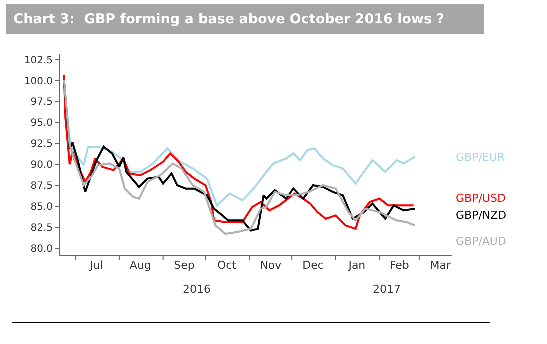 Image resolution: width=547 pixels, height=344 pixels. What do you see at coordinates (41, 186) in the screenshot?
I see `y-tick-label: 87.5` at bounding box center [41, 186].